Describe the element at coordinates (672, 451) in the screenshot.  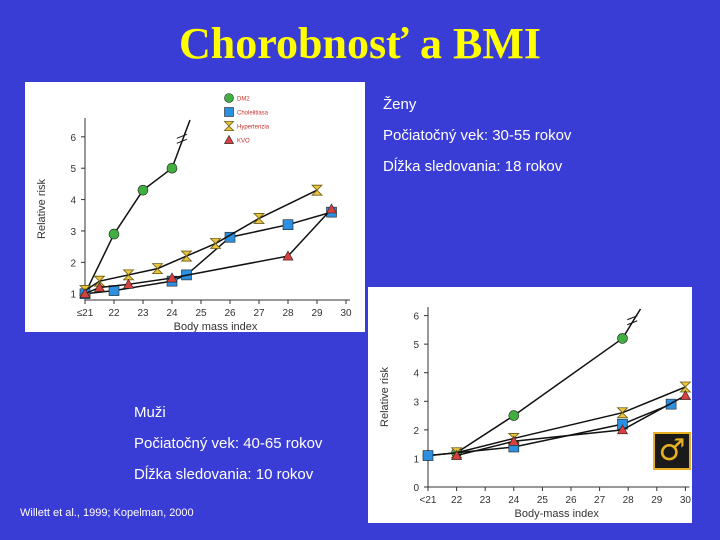
I see `male-symbol-icon: ♂` at that location.